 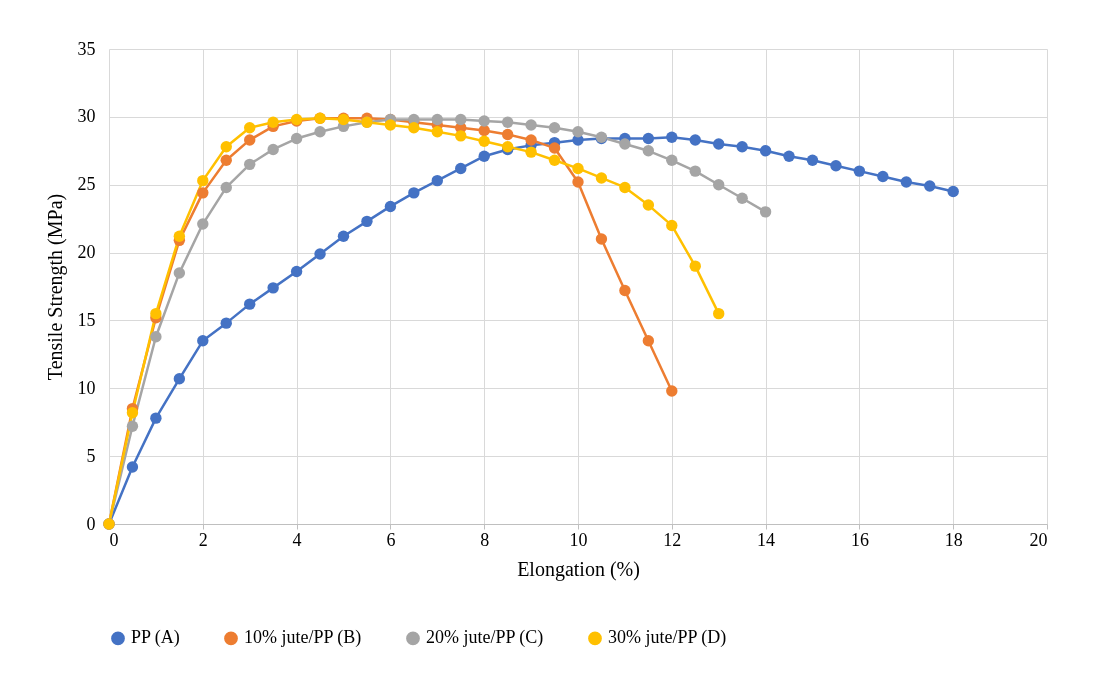 What do you see at coordinates (55, 287) in the screenshot?
I see `y-axis-title: Tensile Strength (MPa)` at bounding box center [55, 287].